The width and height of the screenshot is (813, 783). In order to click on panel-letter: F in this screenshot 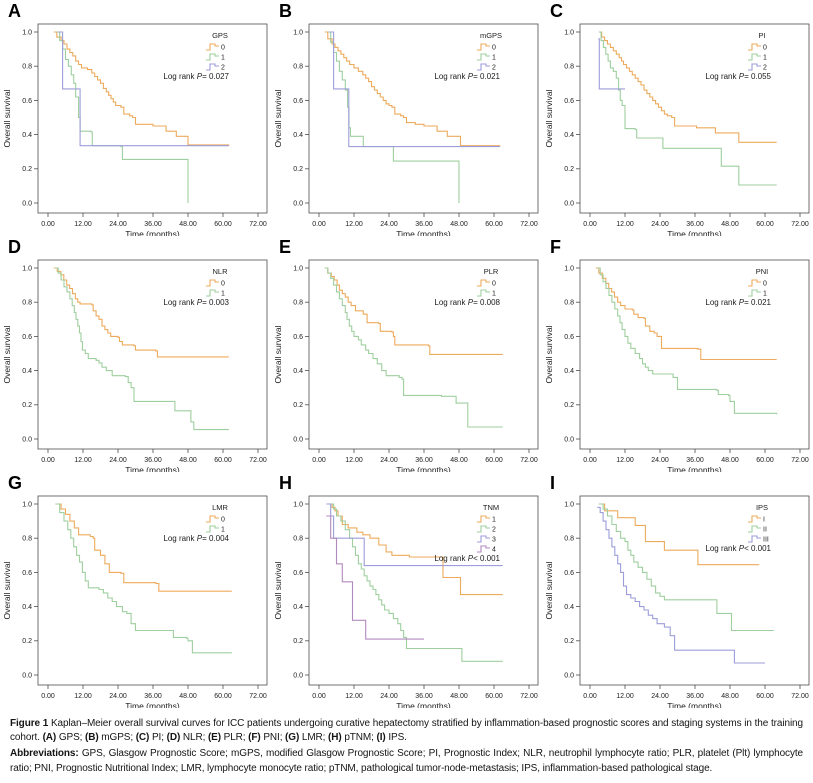, I will do `click(556, 247)`.